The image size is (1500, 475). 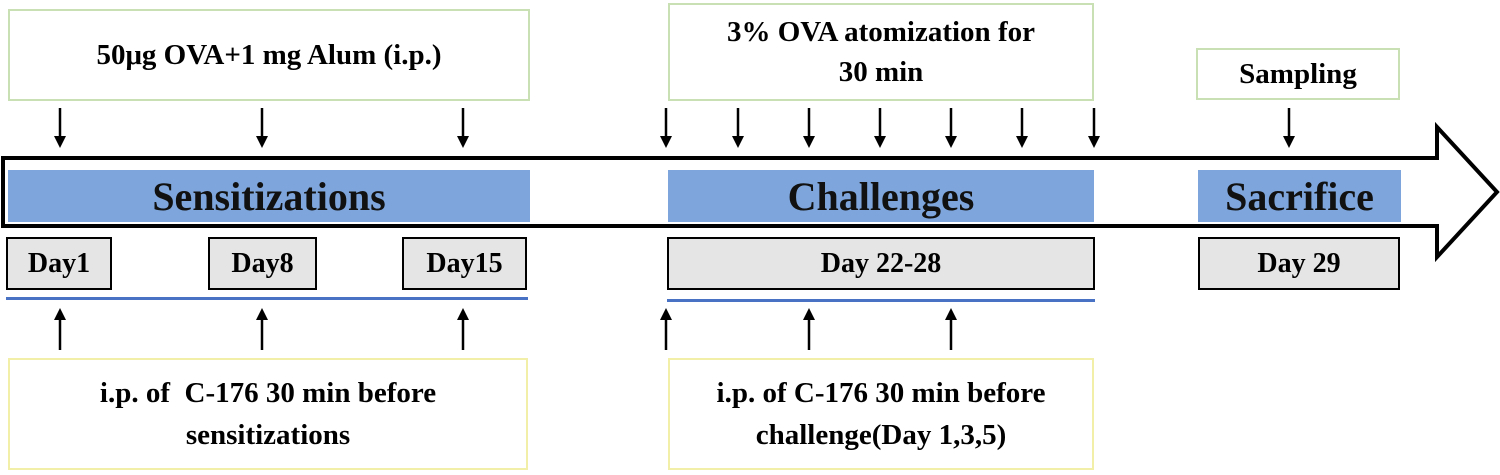 I want to click on challenge-dose-line1: 3% OVA atomization for, so click(x=881, y=32).